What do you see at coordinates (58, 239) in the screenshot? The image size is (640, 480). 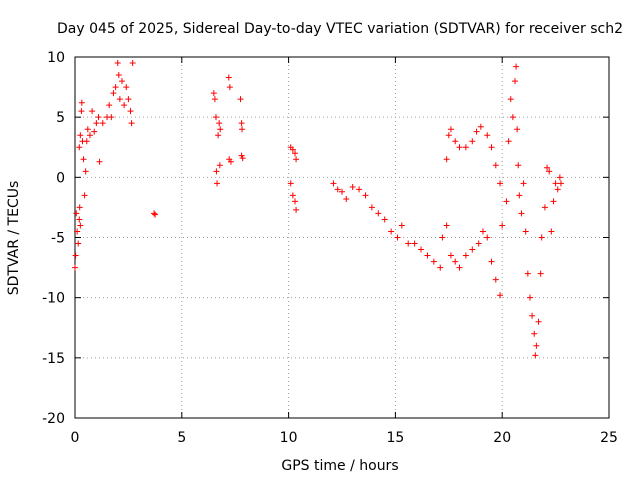 I see `y-tick-label: -5` at bounding box center [58, 239].